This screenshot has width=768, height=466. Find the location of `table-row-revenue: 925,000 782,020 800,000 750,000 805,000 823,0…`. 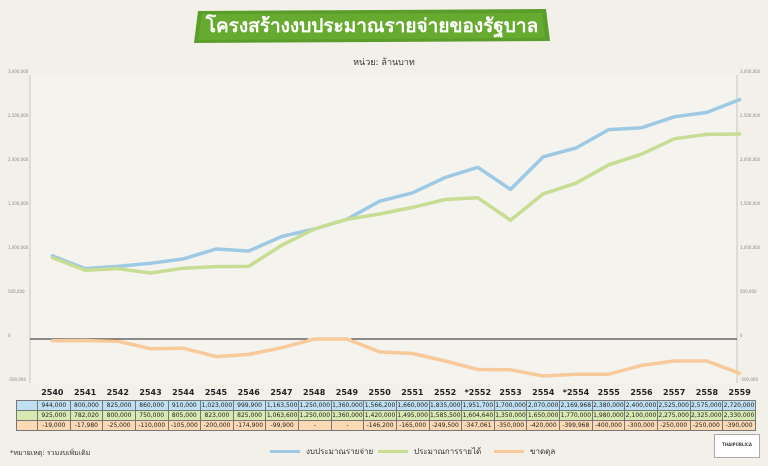

table-row-revenue: 925,000 782,020 800,000 750,000 805,000 823,0… is located at coordinates (386, 415).